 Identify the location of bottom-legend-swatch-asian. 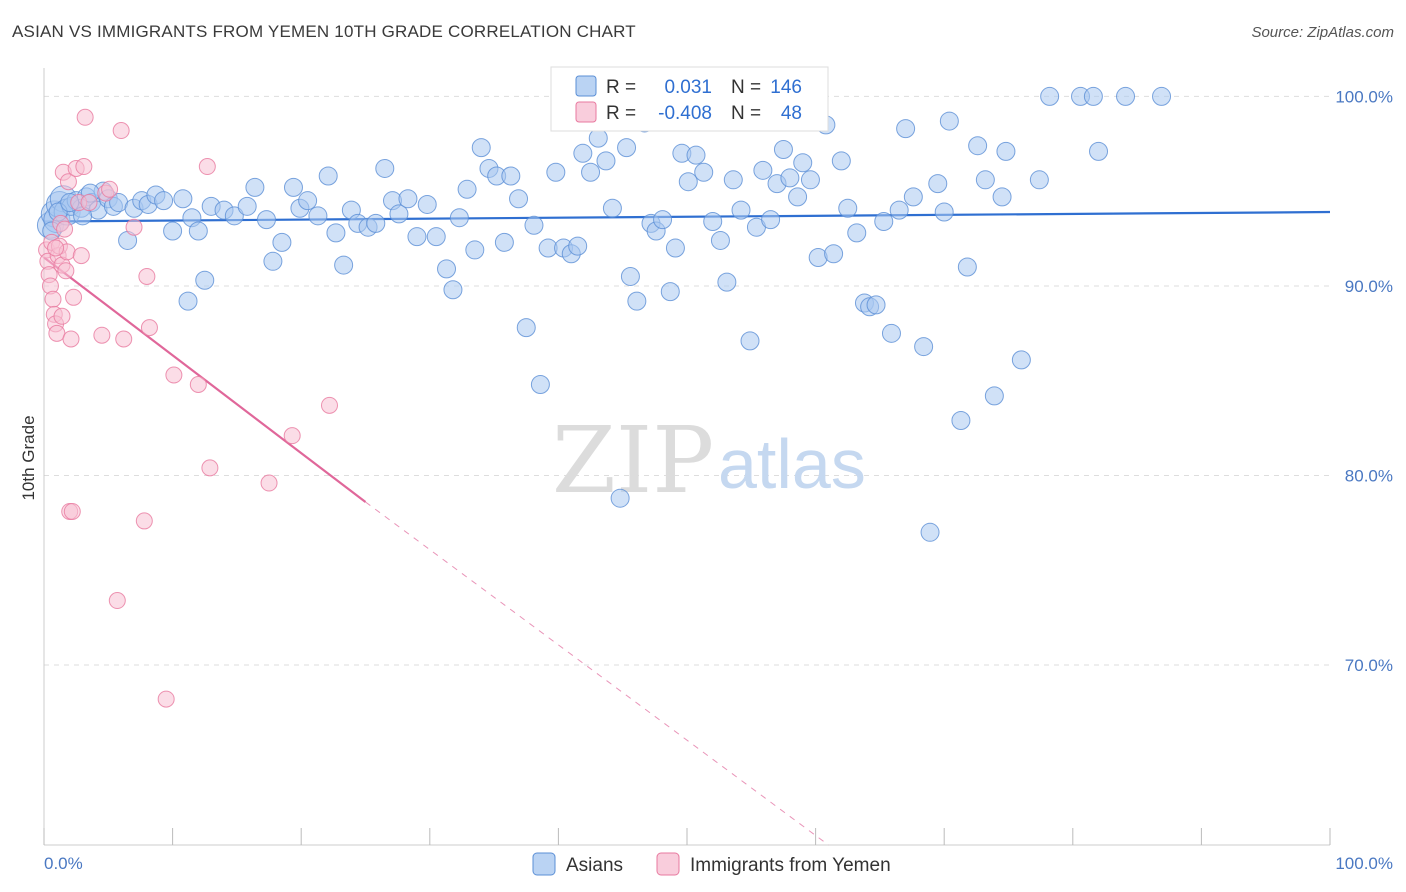
(544, 864).